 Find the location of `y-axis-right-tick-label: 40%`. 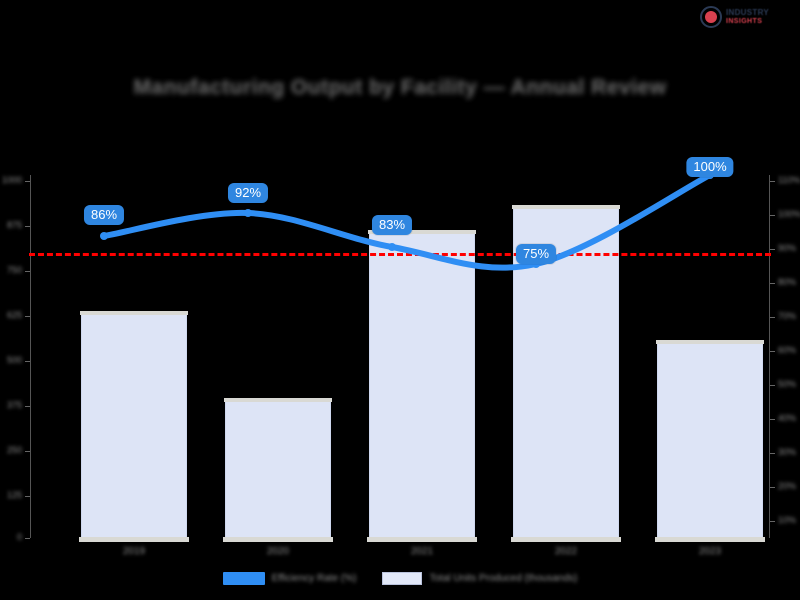

y-axis-right-tick-label: 40% is located at coordinates (787, 418).